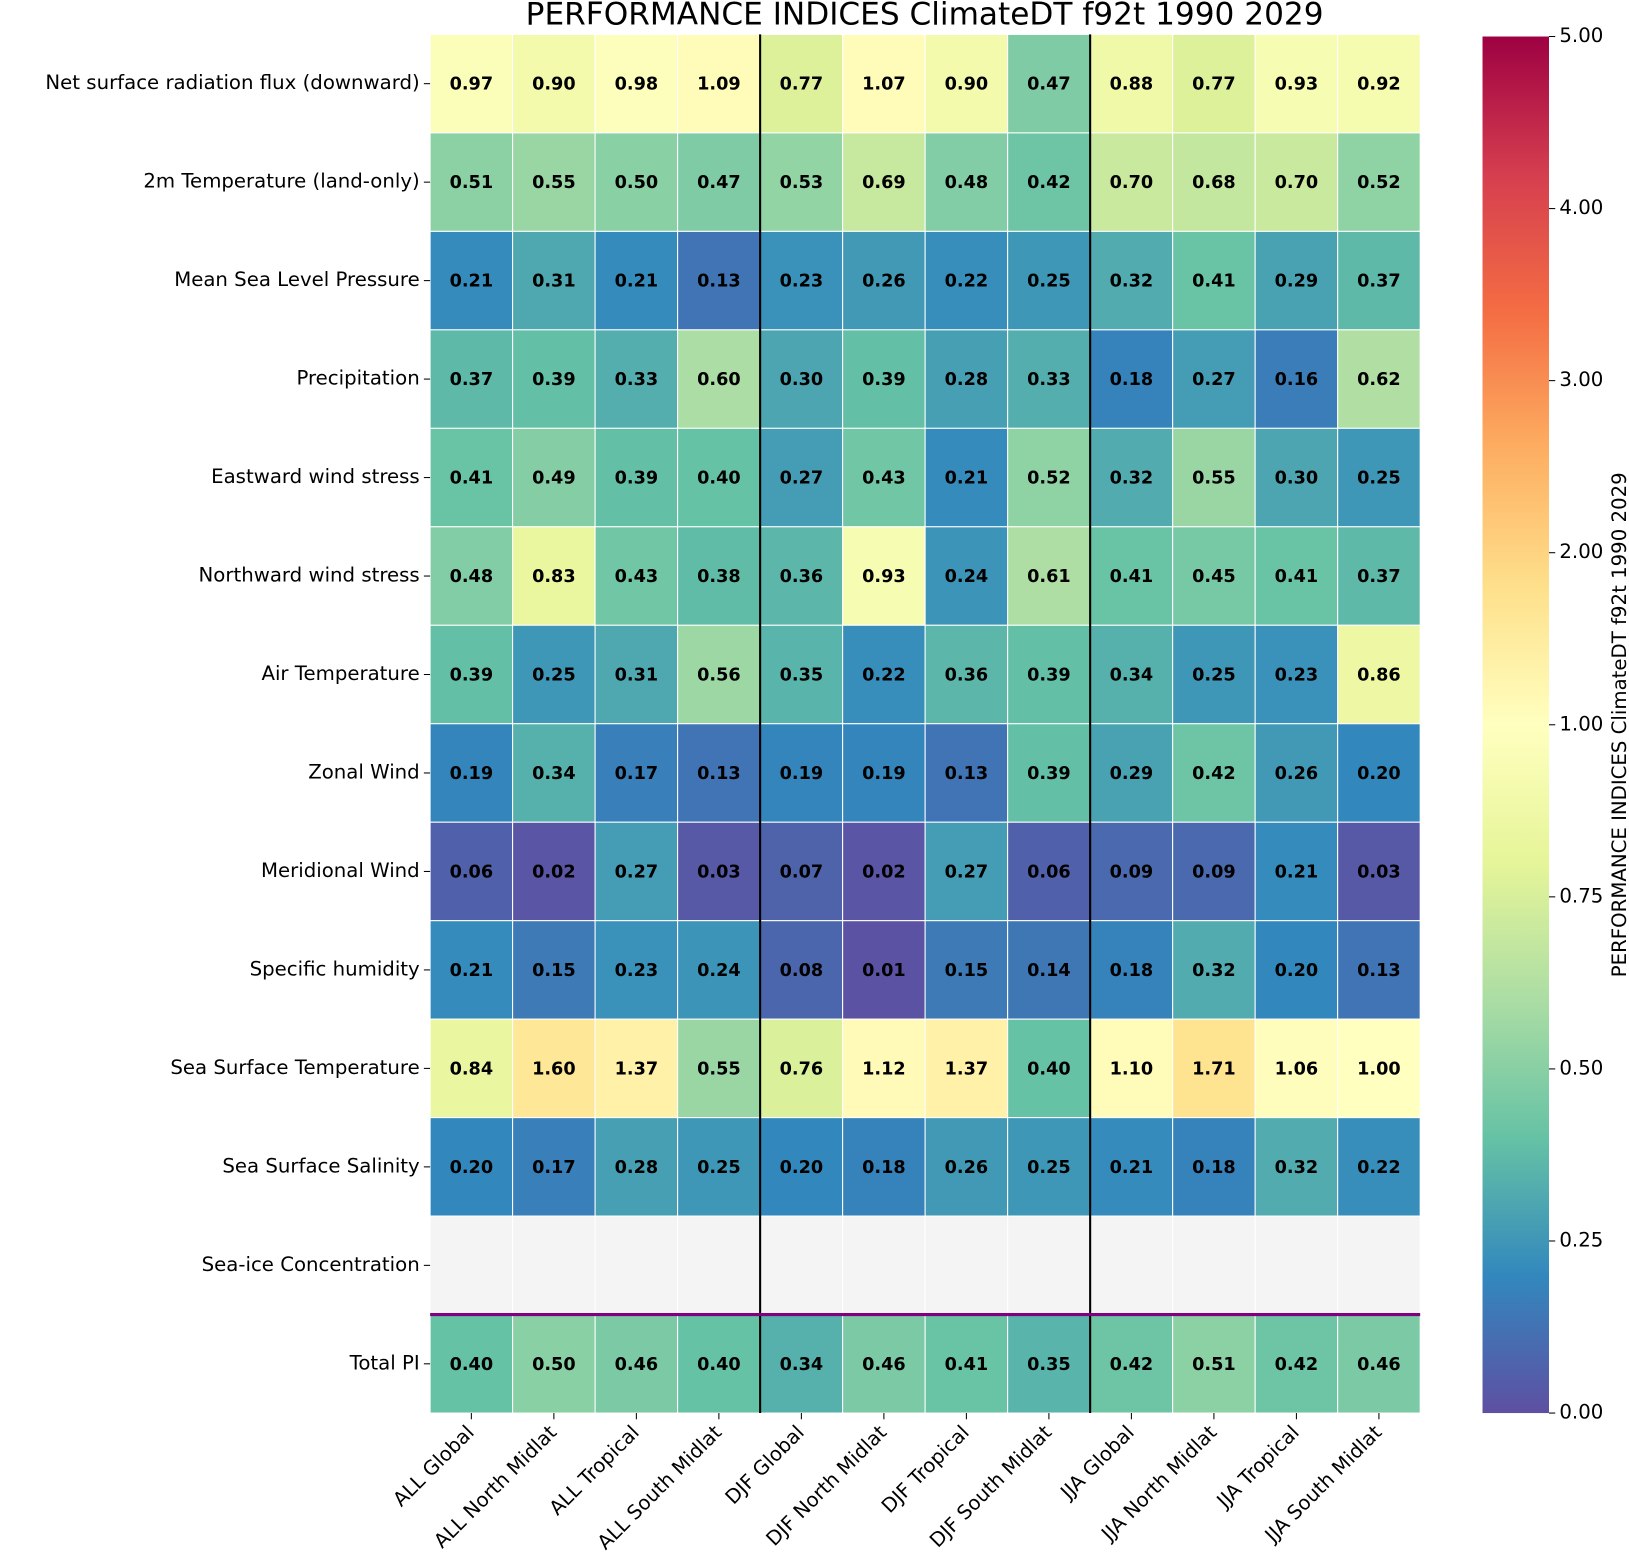 This screenshot has width=1629, height=1568. I want to click on row-label: Net surface radiation flux (downward), so click(232, 82).